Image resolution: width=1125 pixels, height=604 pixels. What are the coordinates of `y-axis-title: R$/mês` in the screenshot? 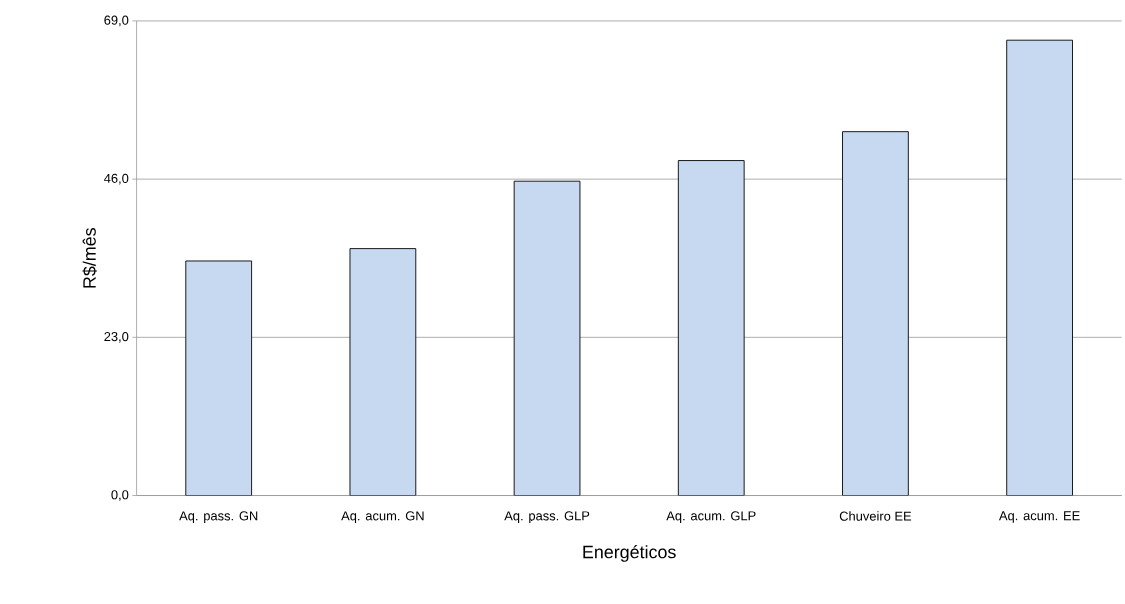 It's located at (89, 257).